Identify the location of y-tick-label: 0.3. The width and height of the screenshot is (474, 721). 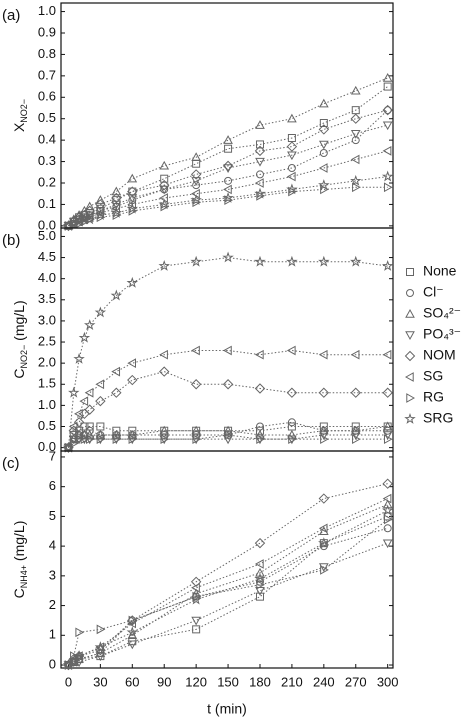
(47, 160).